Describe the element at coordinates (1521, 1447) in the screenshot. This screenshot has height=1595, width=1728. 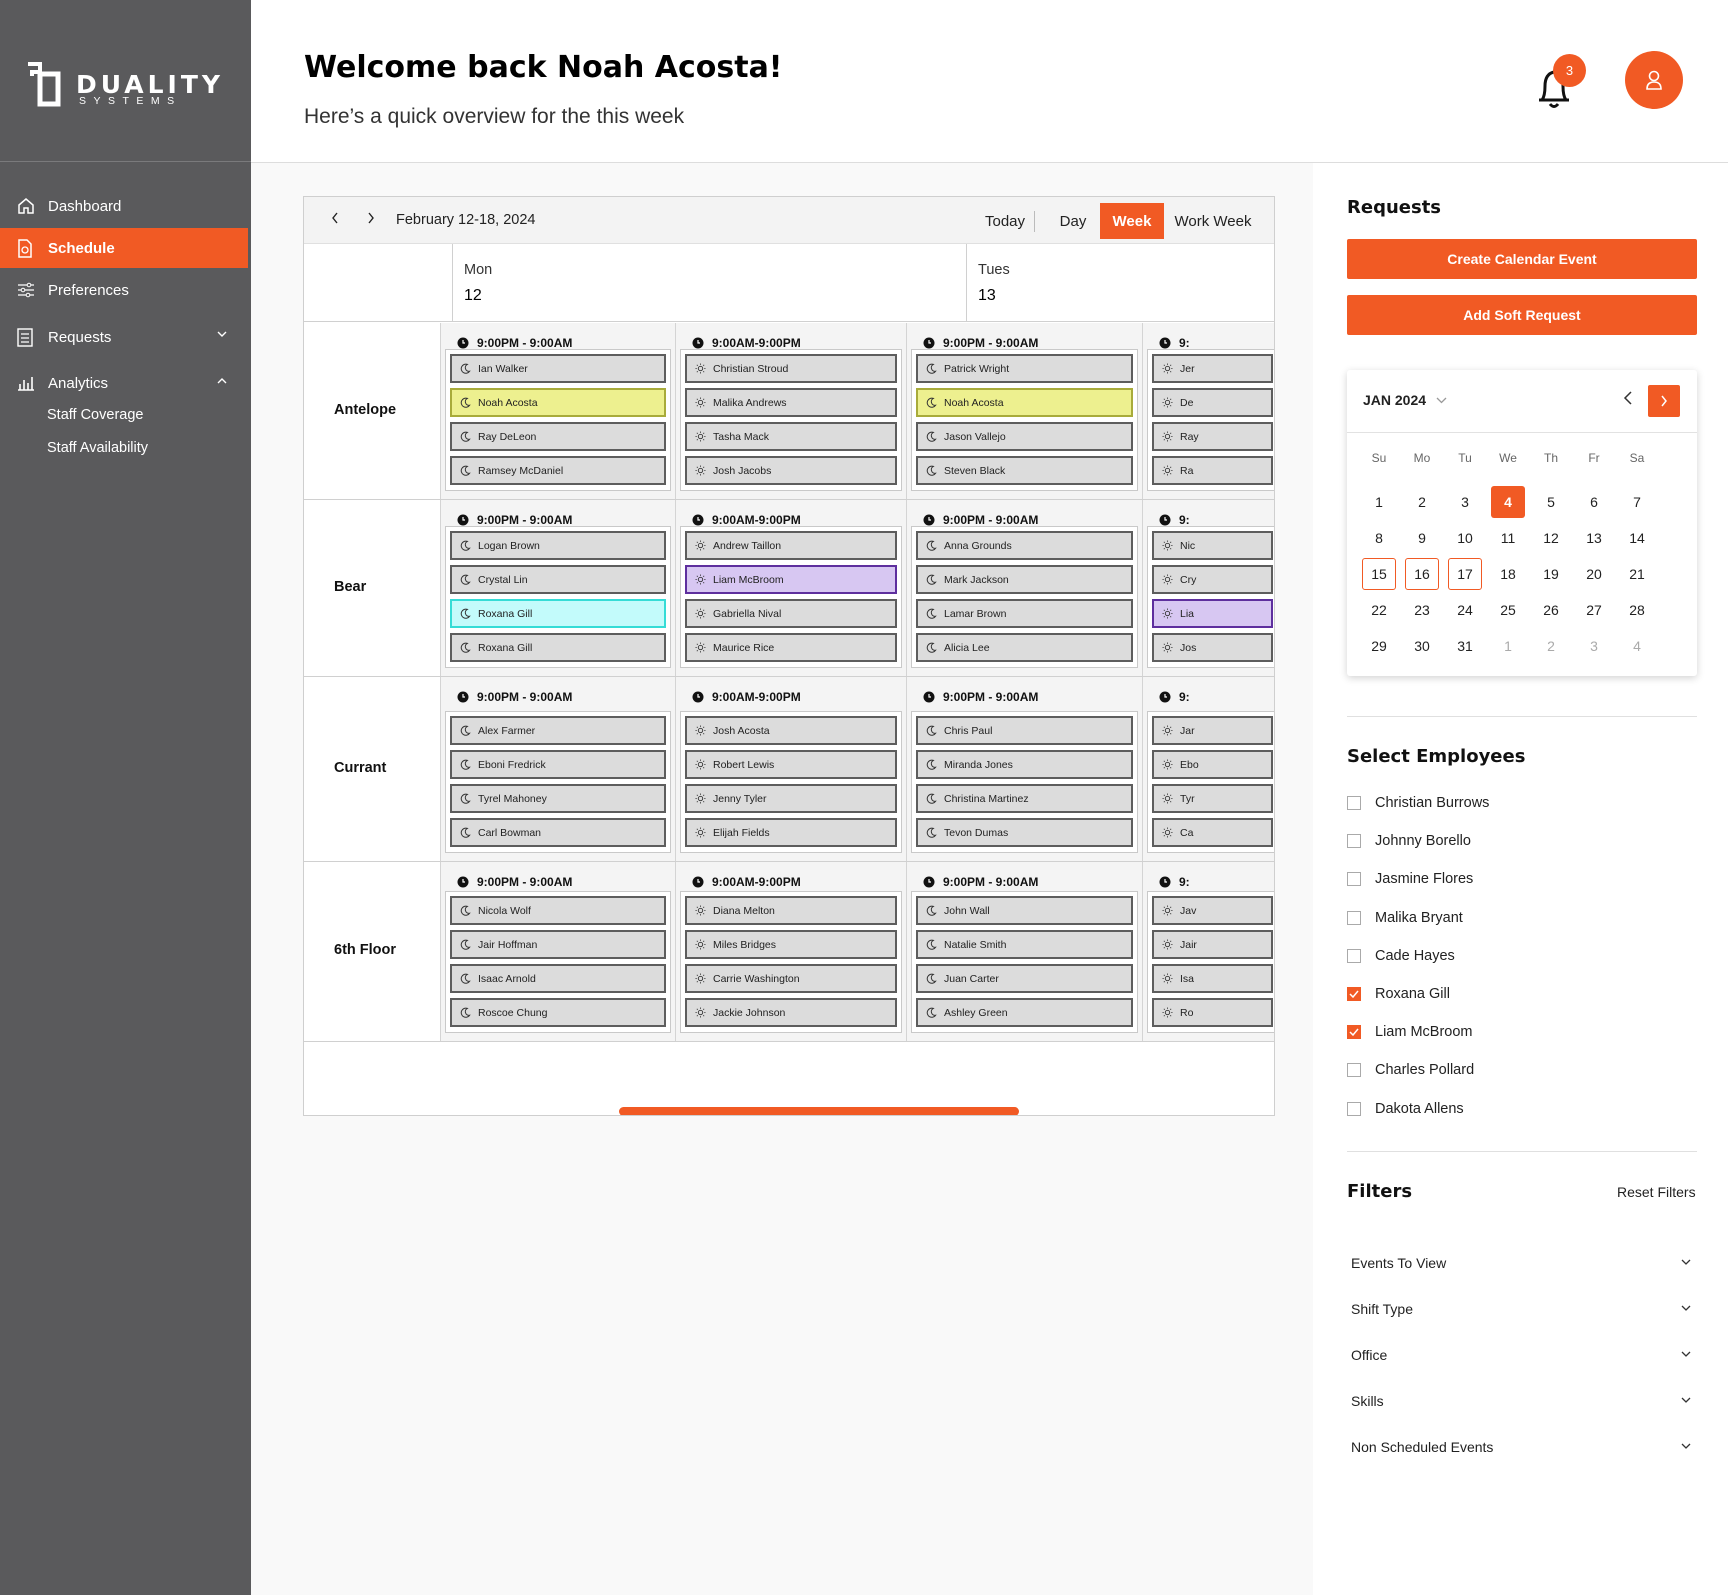
I see `filter-dropdown: Non Scheduled Events` at that location.